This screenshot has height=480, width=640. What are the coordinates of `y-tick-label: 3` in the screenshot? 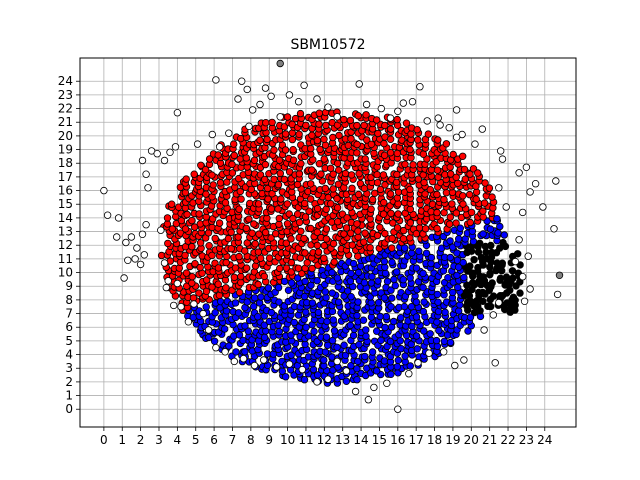 It's located at (69, 368).